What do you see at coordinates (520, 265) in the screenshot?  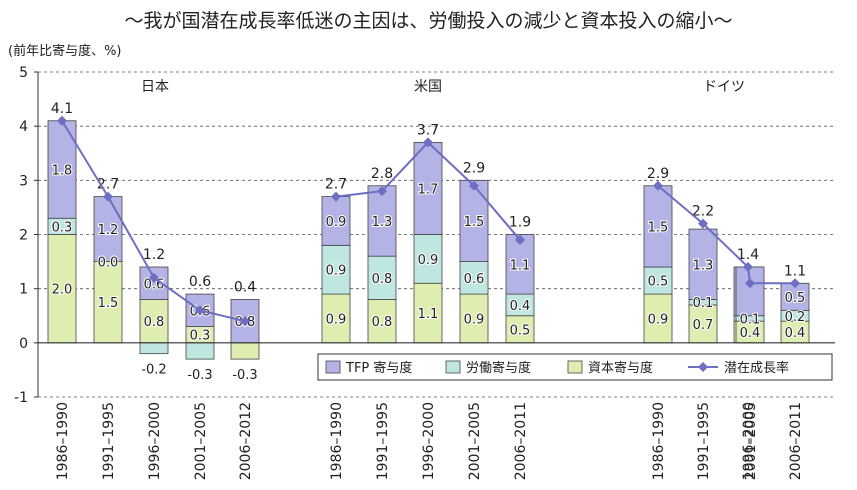 I see `bar-value-label-tfp: 1.1` at bounding box center [520, 265].